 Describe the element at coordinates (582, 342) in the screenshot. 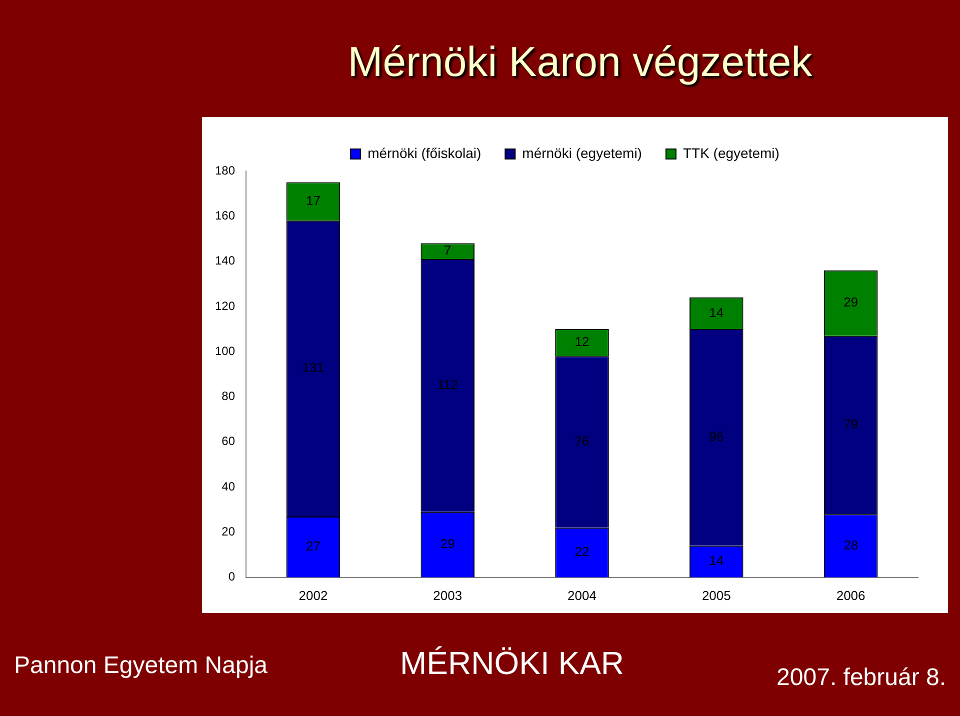

I see `data-label: 12` at that location.